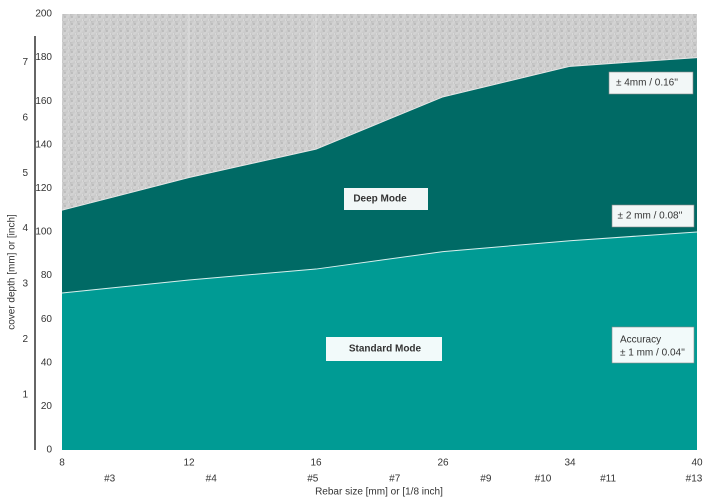  What do you see at coordinates (570, 463) in the screenshot?
I see `x-tick-label: 34` at bounding box center [570, 463].